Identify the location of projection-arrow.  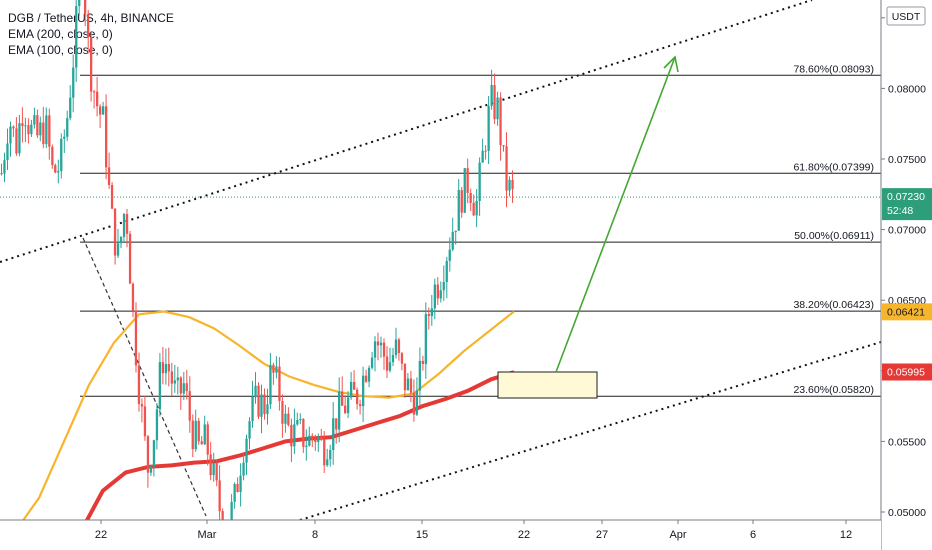
(615, 214).